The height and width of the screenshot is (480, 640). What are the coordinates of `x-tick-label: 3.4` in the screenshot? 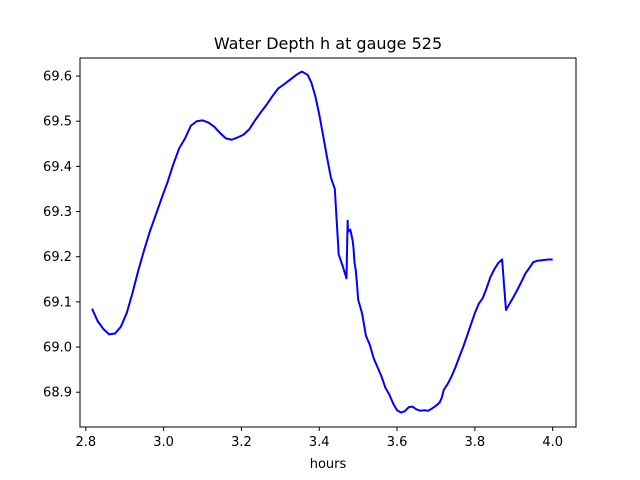 It's located at (319, 442).